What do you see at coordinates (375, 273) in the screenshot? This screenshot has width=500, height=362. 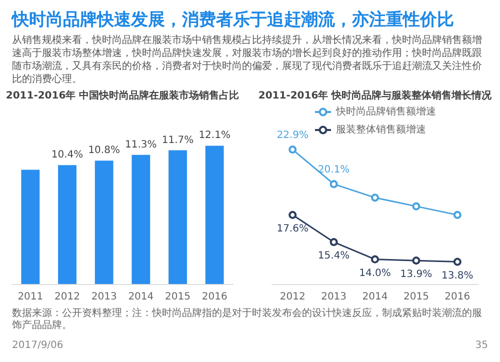 I see `data-label: 14.0%` at bounding box center [375, 273].